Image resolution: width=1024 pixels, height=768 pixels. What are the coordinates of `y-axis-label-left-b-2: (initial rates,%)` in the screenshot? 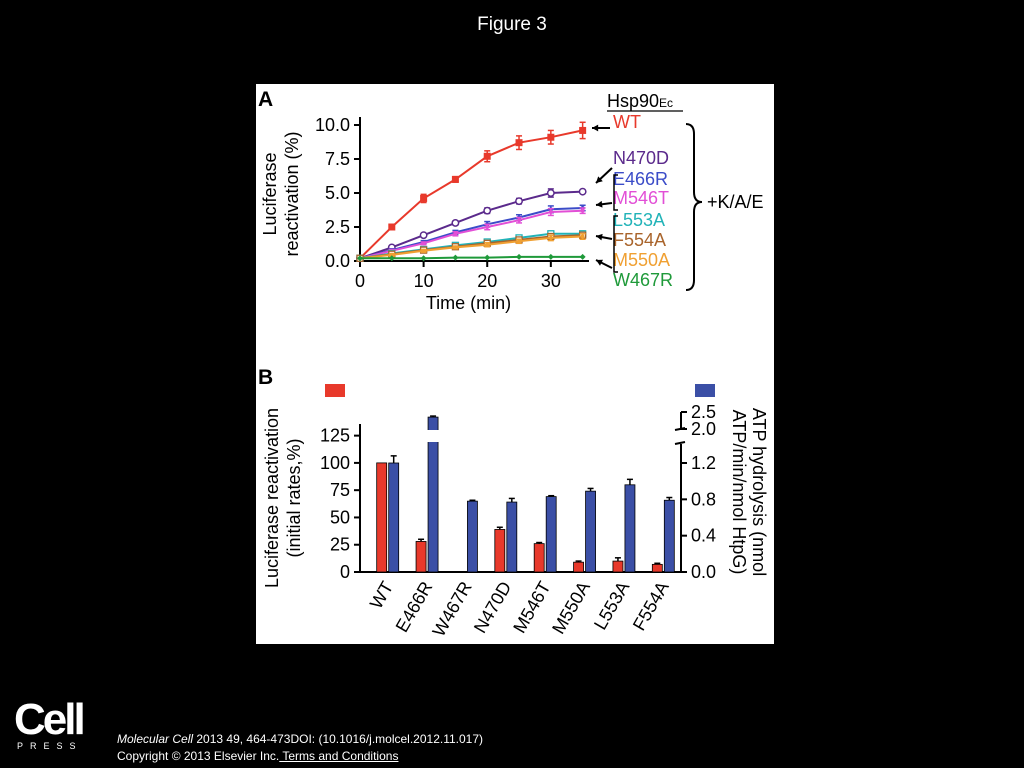 It's located at (294, 497).